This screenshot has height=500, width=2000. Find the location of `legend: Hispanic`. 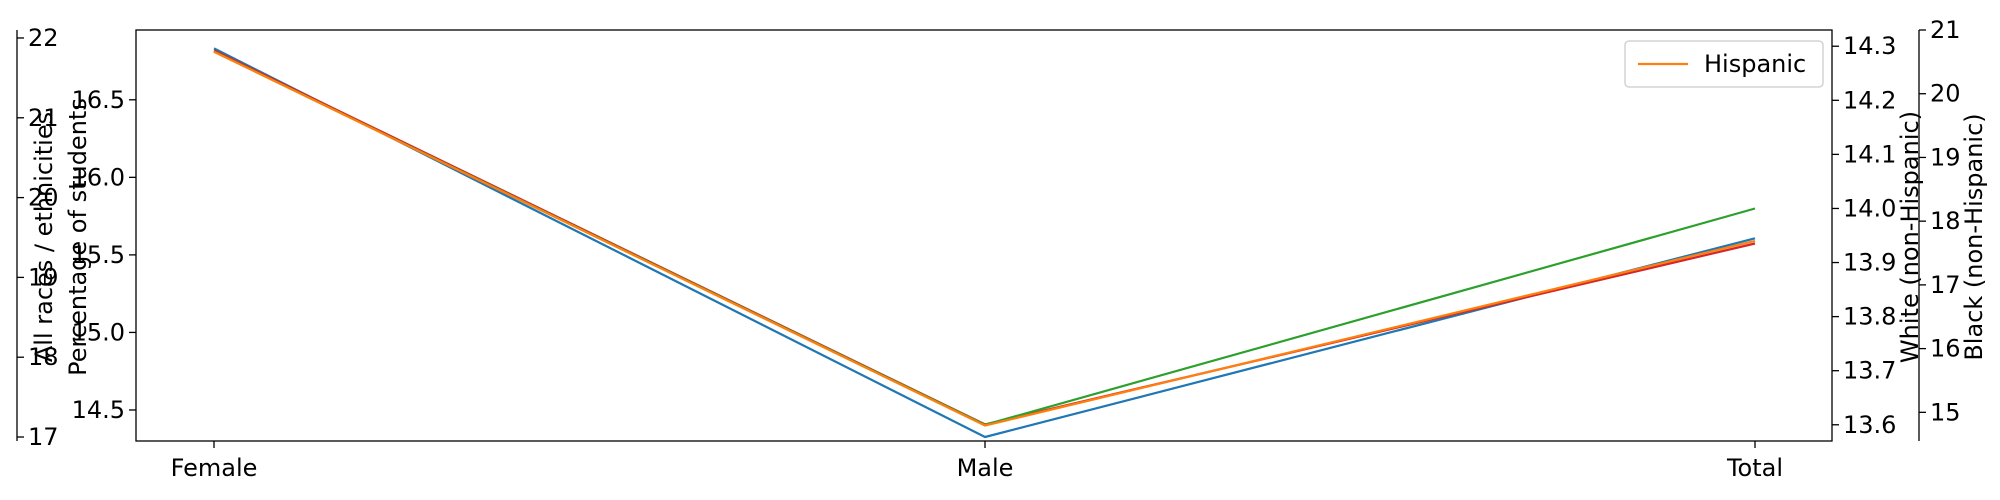

legend: Hispanic is located at coordinates (1724, 64).